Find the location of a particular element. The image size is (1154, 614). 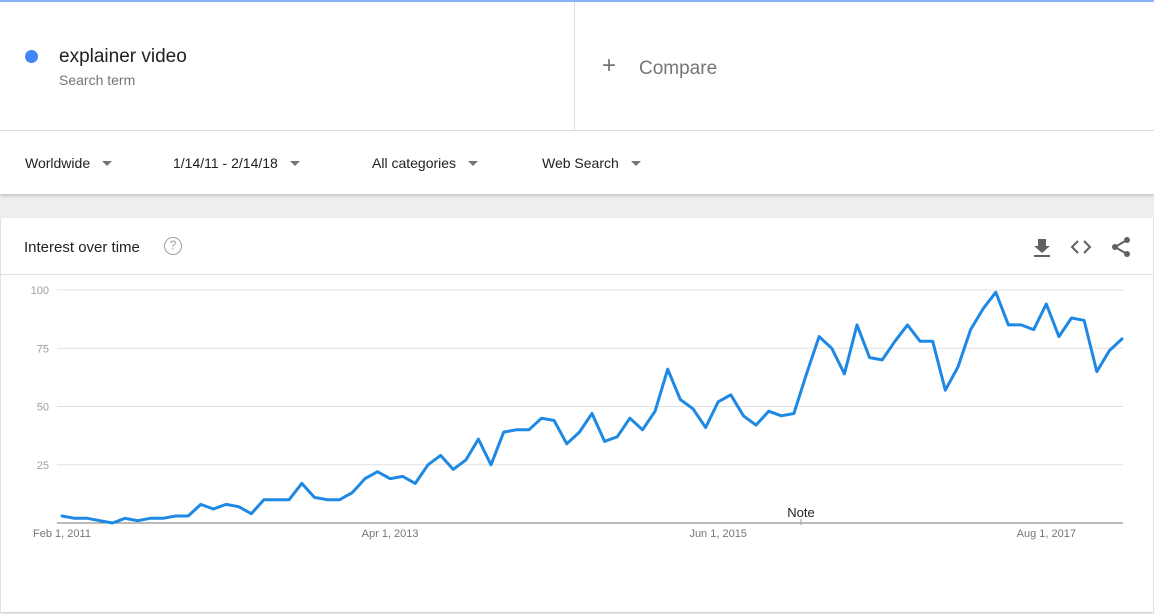

date-range-dropdown: 1/14/11 - 2/14/18 is located at coordinates (236, 163).